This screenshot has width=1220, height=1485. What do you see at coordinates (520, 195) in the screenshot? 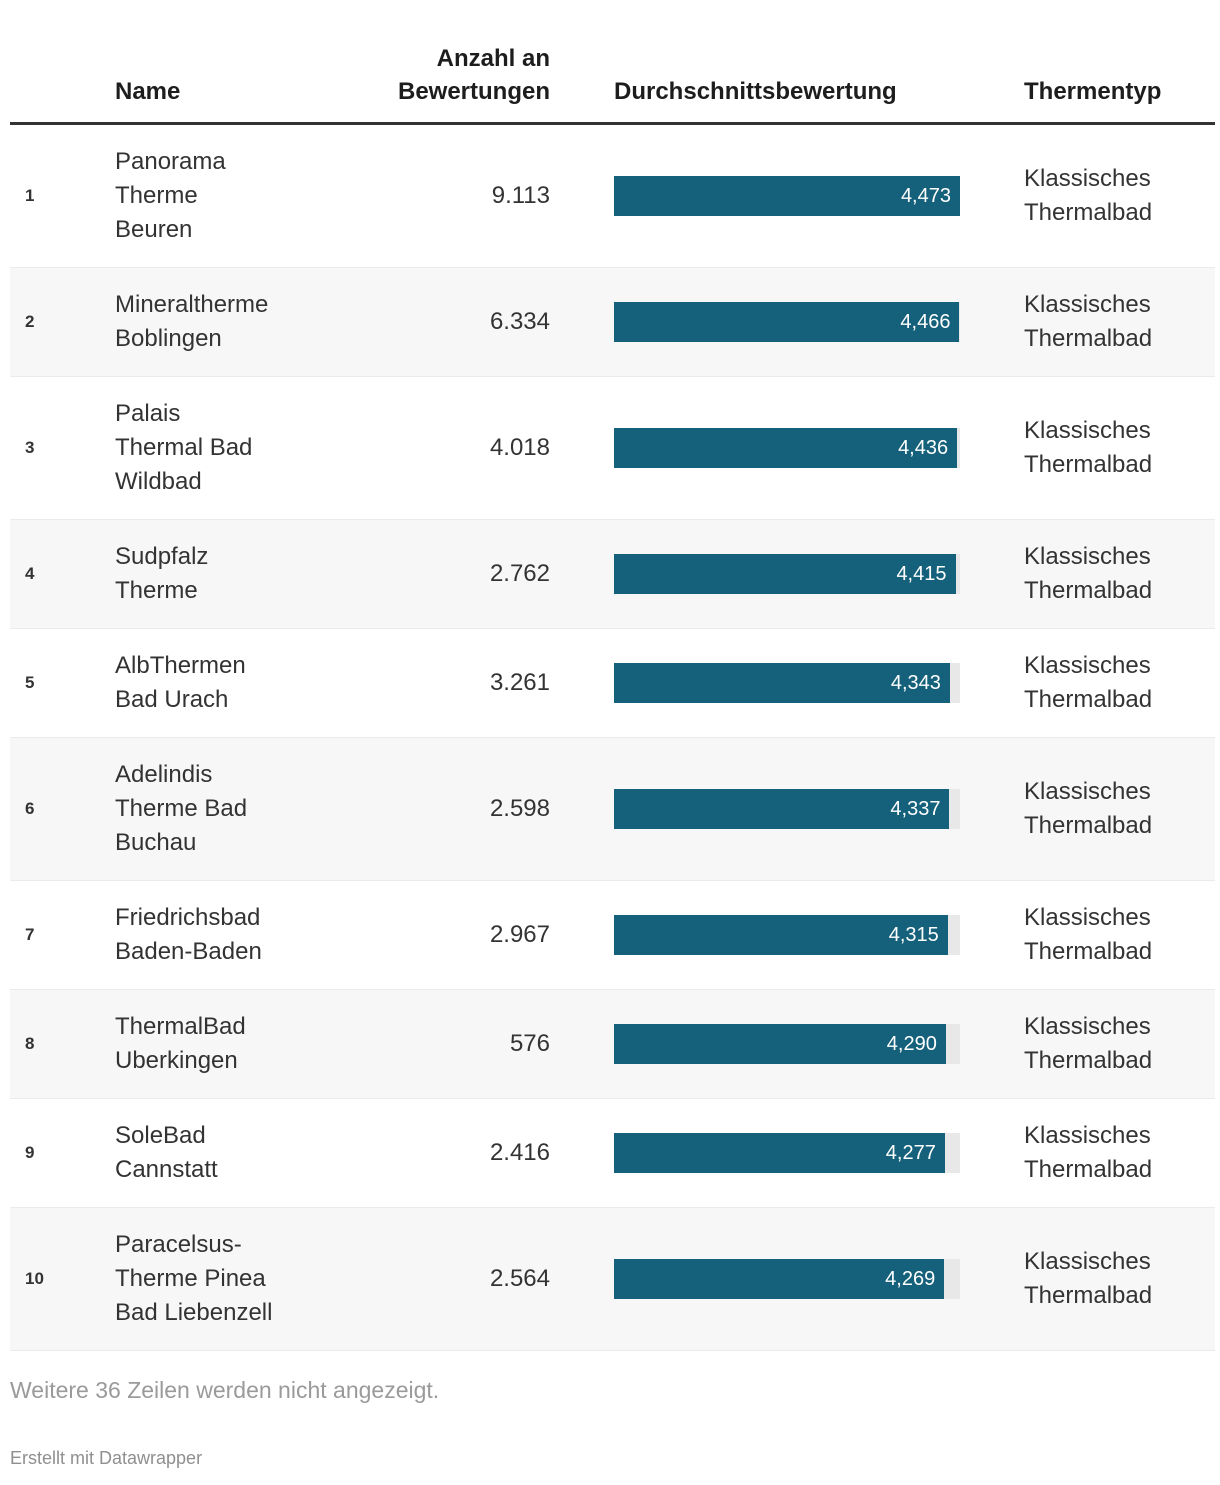
I see `row-review-count: 9.113` at bounding box center [520, 195].